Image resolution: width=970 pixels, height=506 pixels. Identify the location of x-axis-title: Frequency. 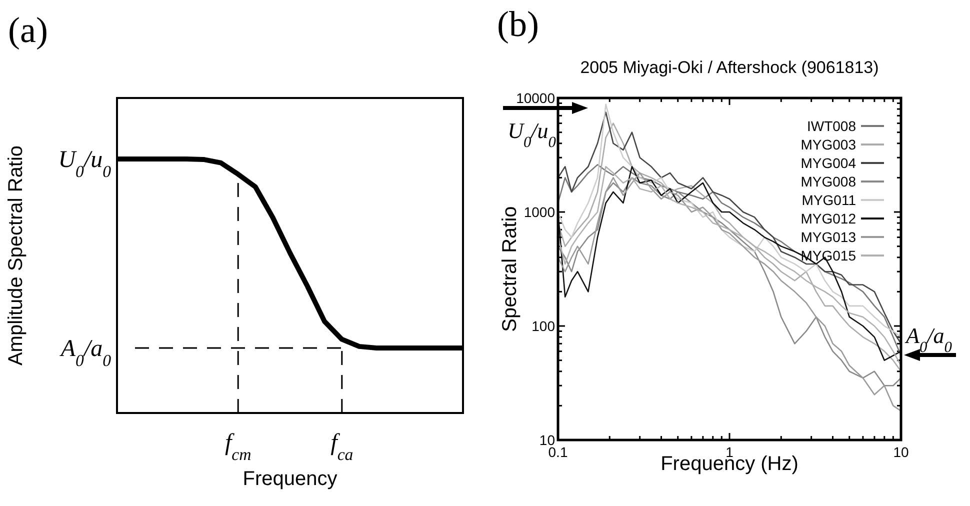
(290, 479).